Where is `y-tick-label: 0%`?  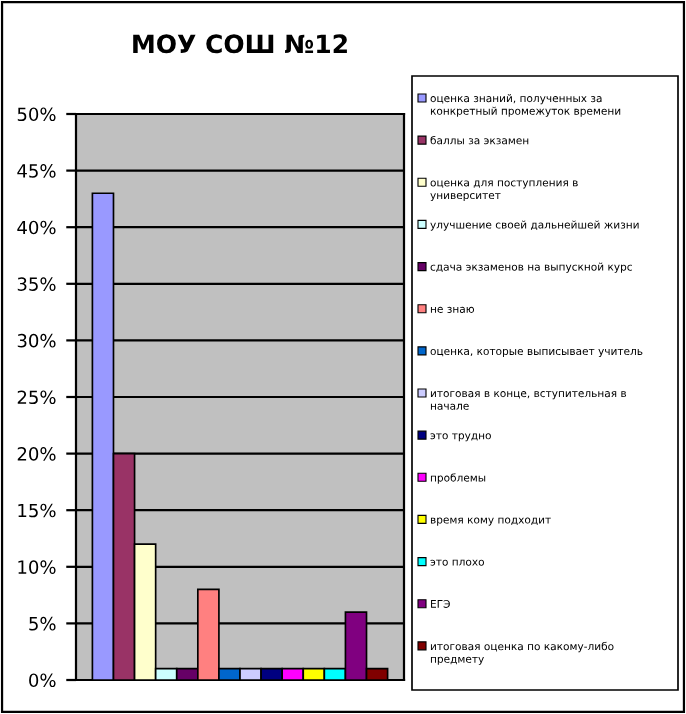
y-tick-label: 0% is located at coordinates (42, 680).